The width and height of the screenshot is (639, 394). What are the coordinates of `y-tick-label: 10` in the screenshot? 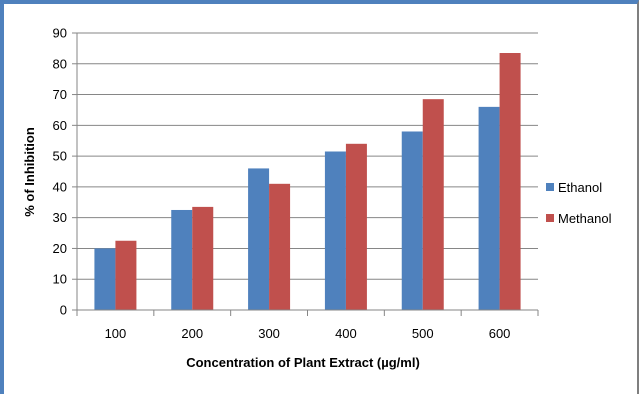 It's located at (60, 279).